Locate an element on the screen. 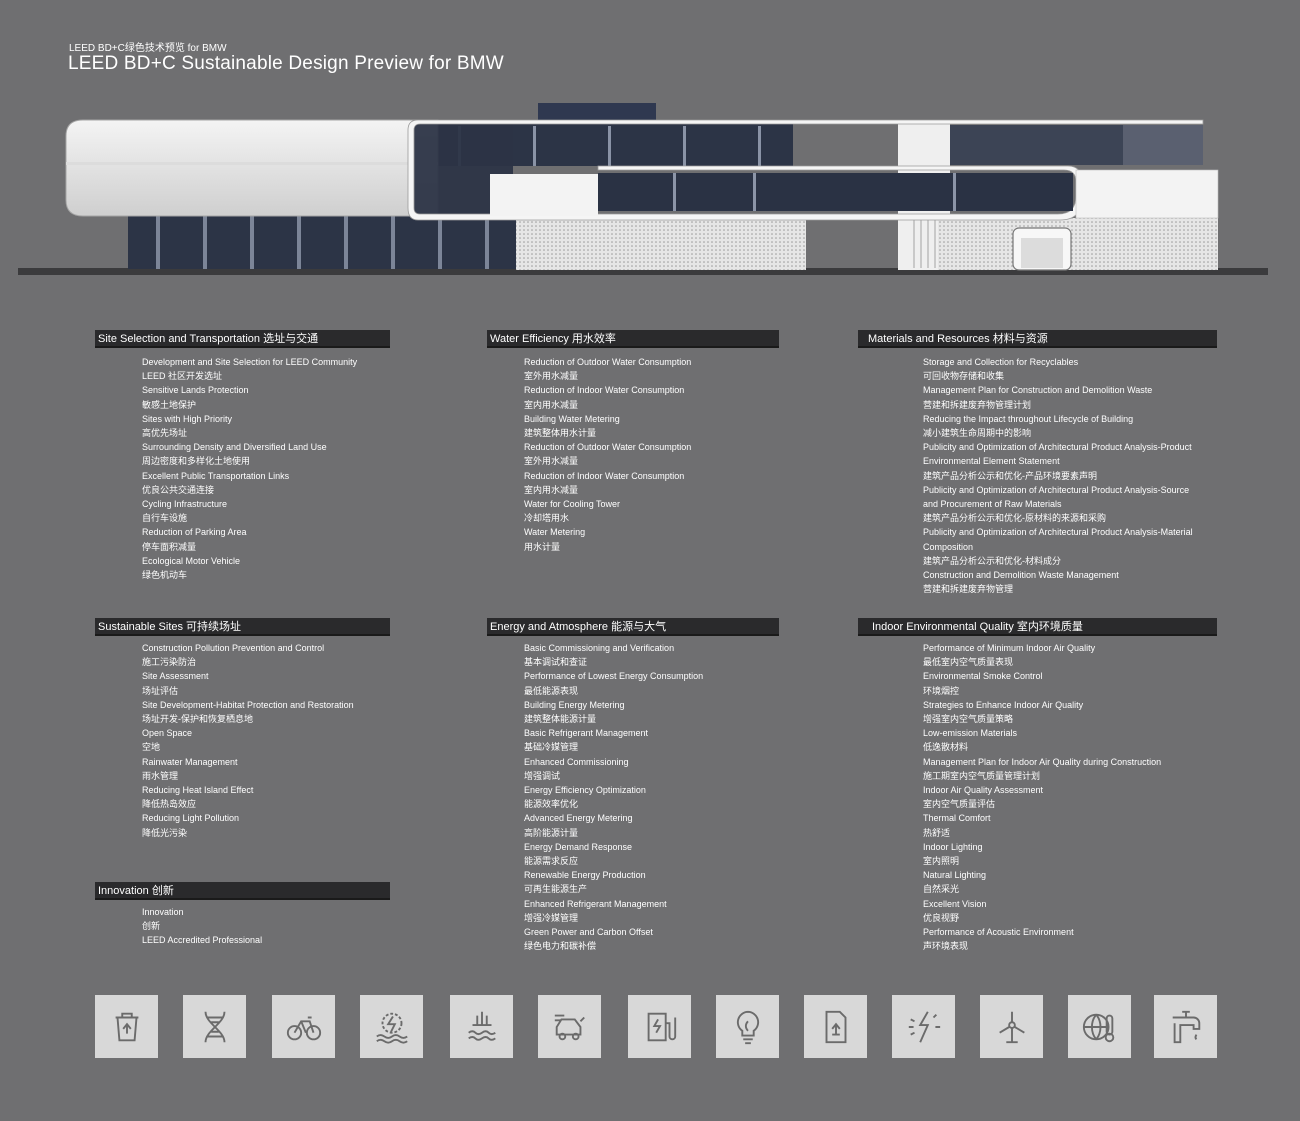 The height and width of the screenshot is (1121, 1300). list-item: 高阶能源计量 is located at coordinates (551, 832).